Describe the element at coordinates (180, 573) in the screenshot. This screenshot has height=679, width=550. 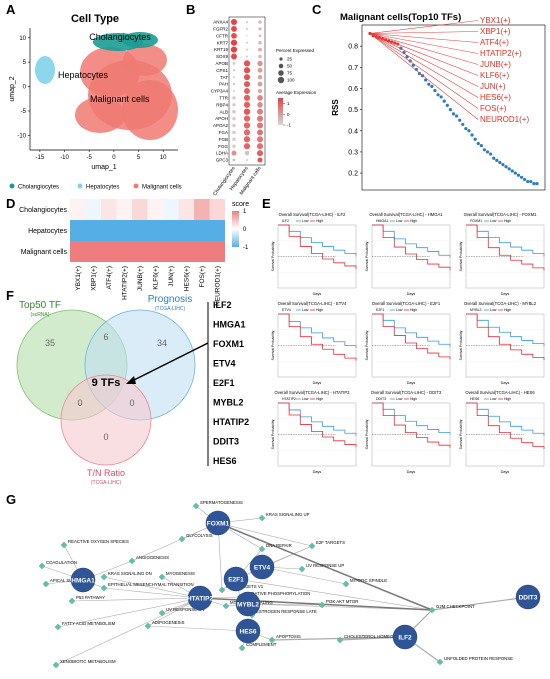
I see `pathway-label: MYOGENESIS` at that location.